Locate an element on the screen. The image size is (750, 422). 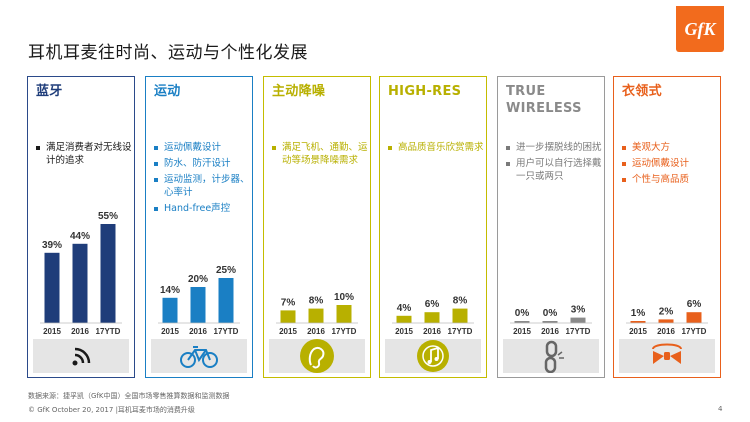
bar-chart: 7% 2015 8% 2016 10% 17YTD is located at coordinates (317, 314).